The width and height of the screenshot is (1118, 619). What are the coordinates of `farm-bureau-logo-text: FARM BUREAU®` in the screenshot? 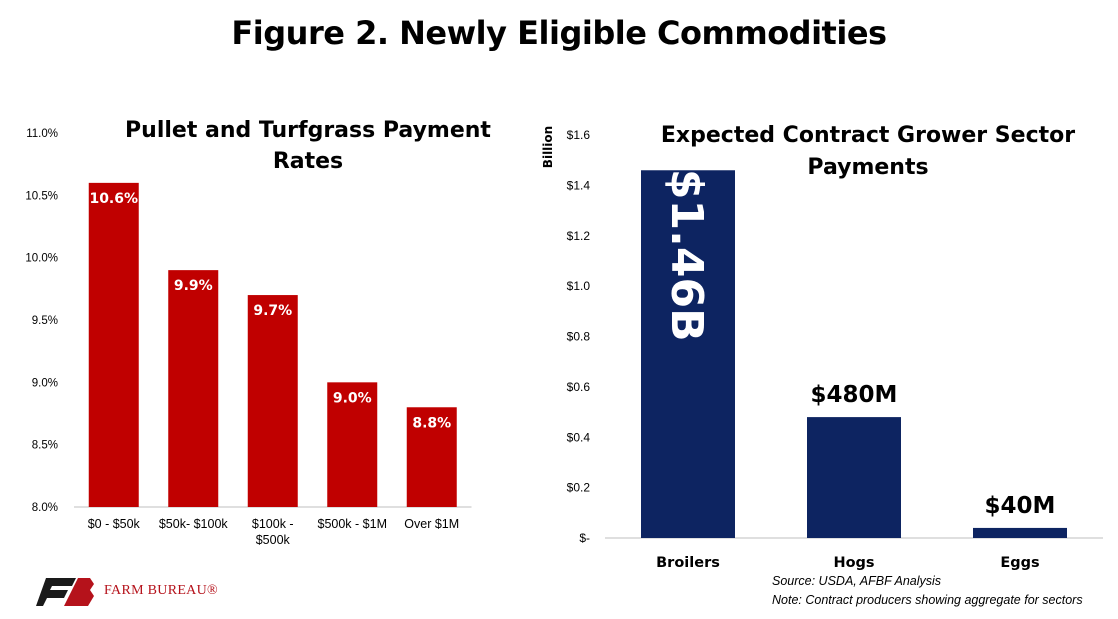 It's located at (161, 590).